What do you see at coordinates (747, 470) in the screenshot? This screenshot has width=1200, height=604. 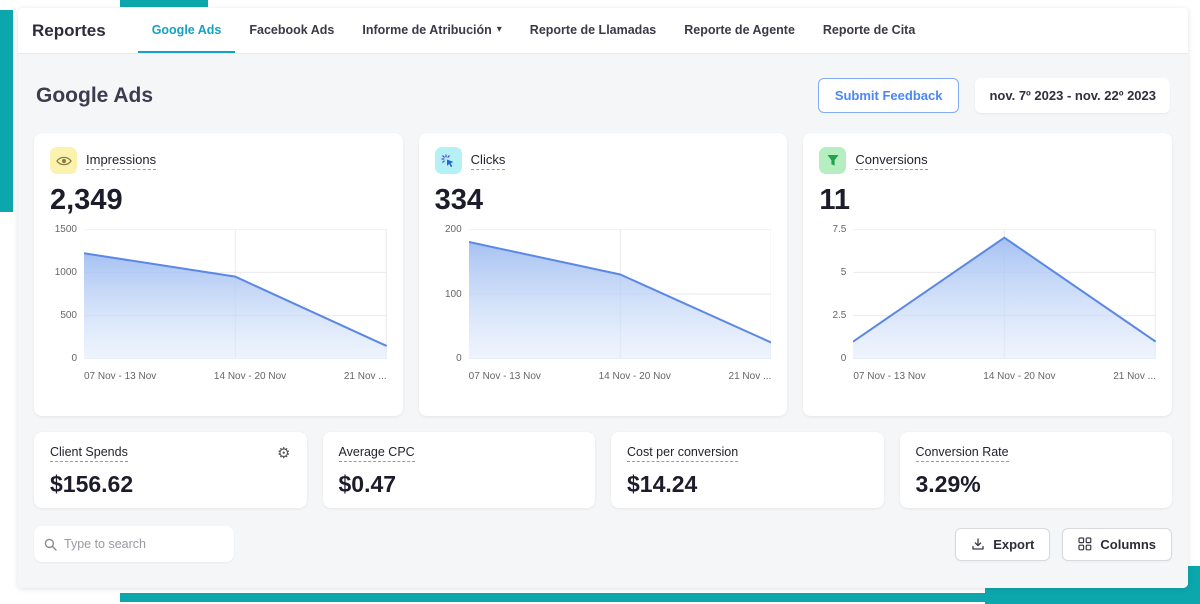 I see `stat-card-cost-per-conversion: Cost per conversion $14.24` at bounding box center [747, 470].